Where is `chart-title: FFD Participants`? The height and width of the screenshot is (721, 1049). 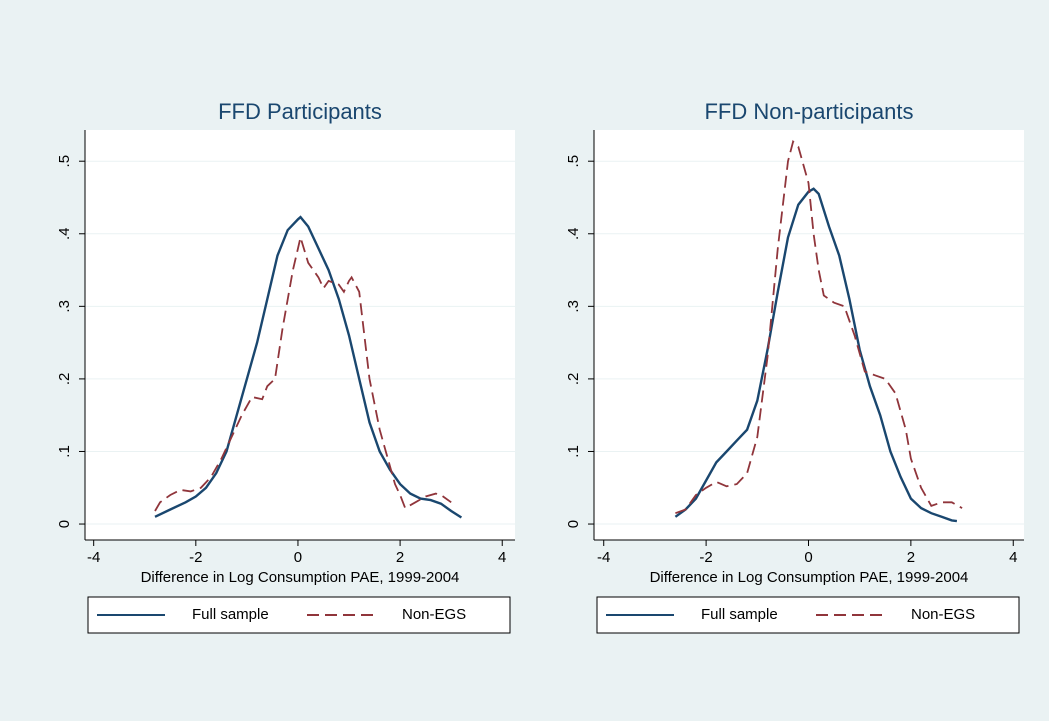
chart-title: FFD Participants is located at coordinates (300, 111).